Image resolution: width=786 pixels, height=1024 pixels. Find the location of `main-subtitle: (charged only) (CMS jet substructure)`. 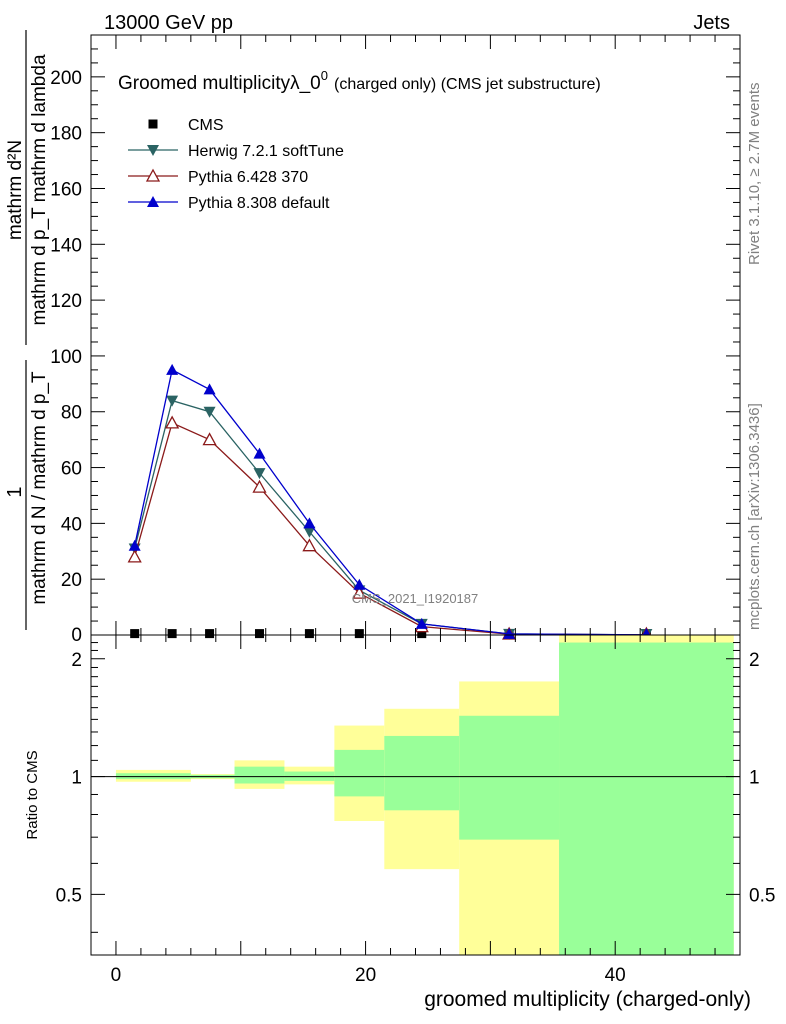

main-subtitle: (charged only) (CMS jet substructure) is located at coordinates (467, 84).